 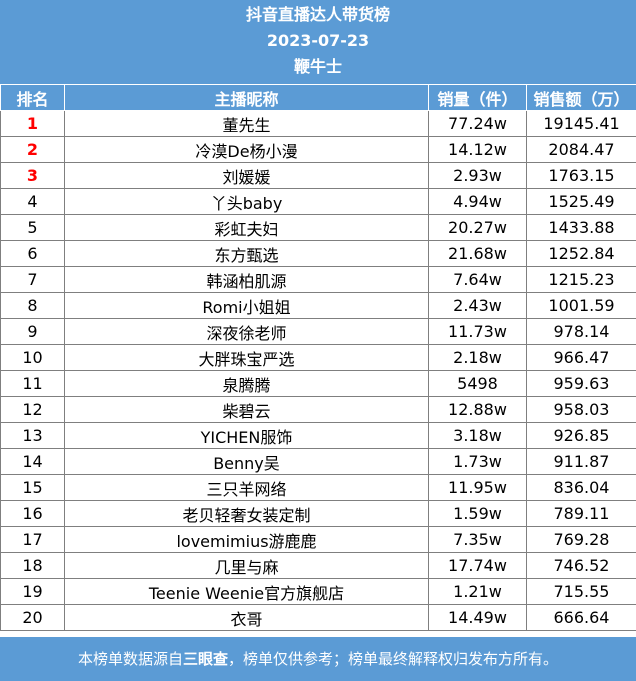 I want to click on sales-amount-cell: 666.64, so click(x=581, y=617).